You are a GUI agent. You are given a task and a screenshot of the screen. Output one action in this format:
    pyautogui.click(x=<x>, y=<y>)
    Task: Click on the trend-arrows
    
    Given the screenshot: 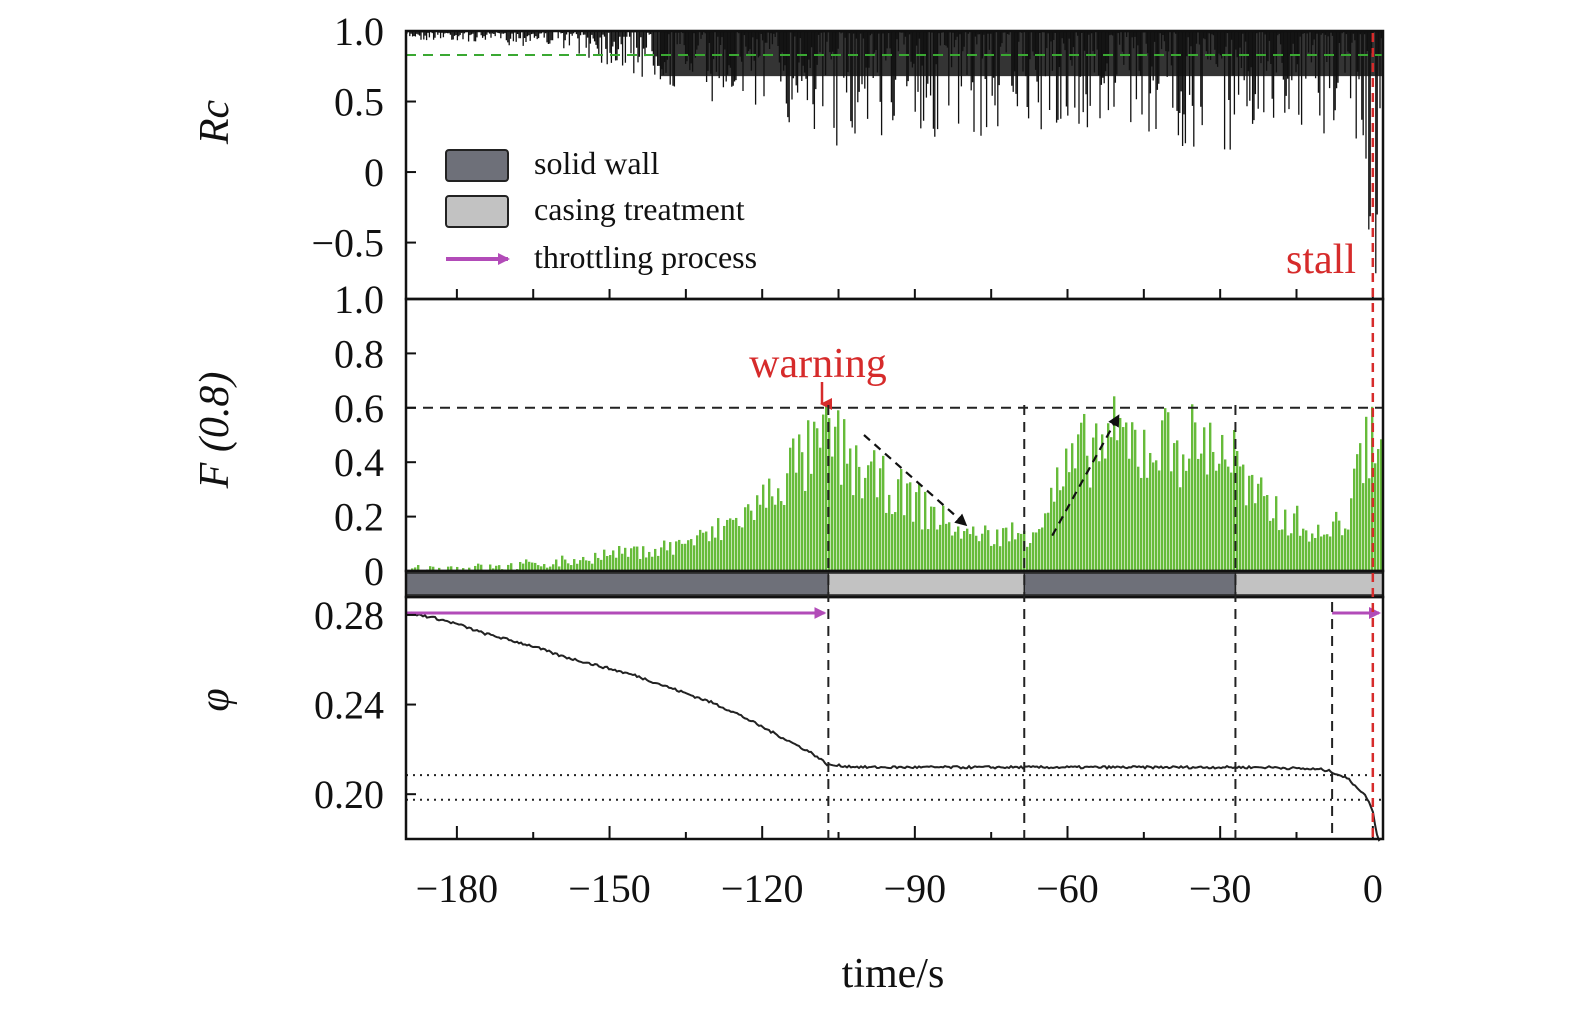 What is the action you would take?
    pyautogui.click(x=991, y=475)
    